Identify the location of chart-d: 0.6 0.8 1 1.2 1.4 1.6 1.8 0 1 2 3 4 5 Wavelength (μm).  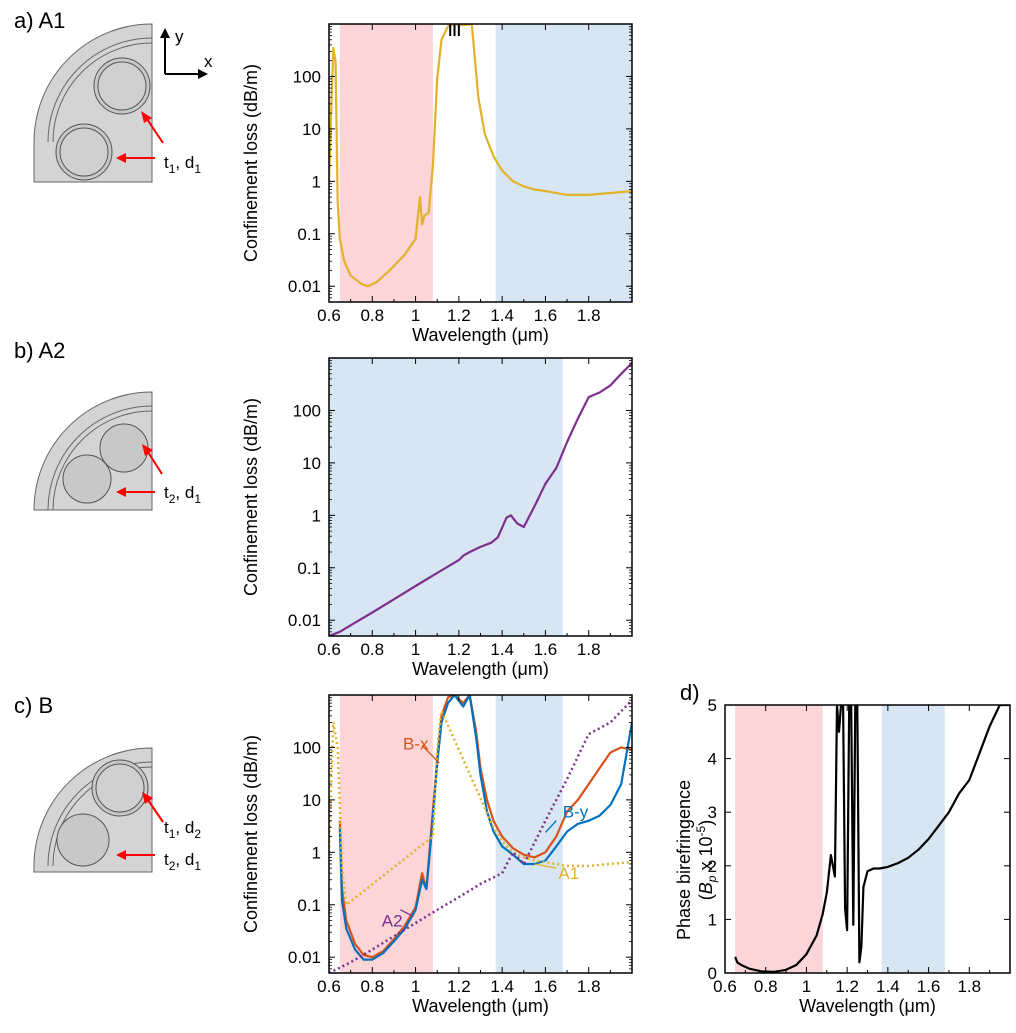
(859, 856).